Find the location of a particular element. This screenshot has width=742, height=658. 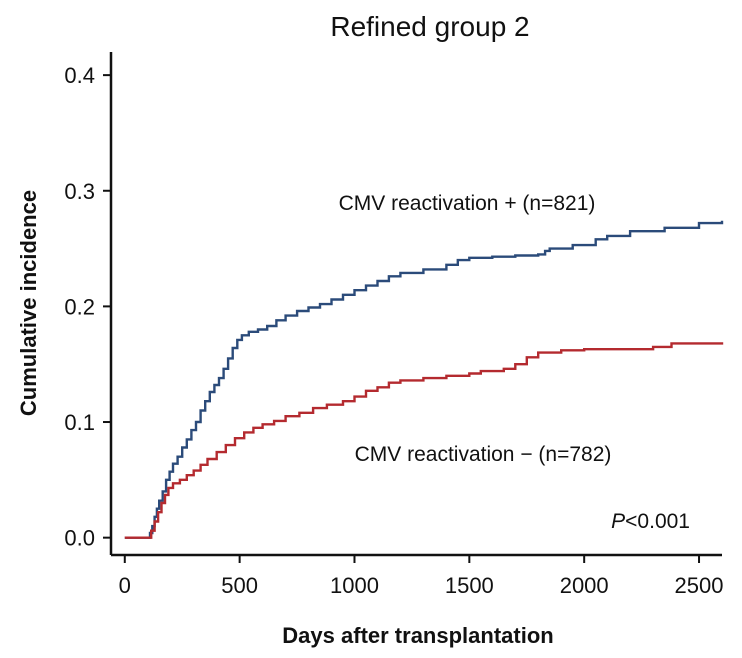

x-tick-label: 500 is located at coordinates (239, 585).